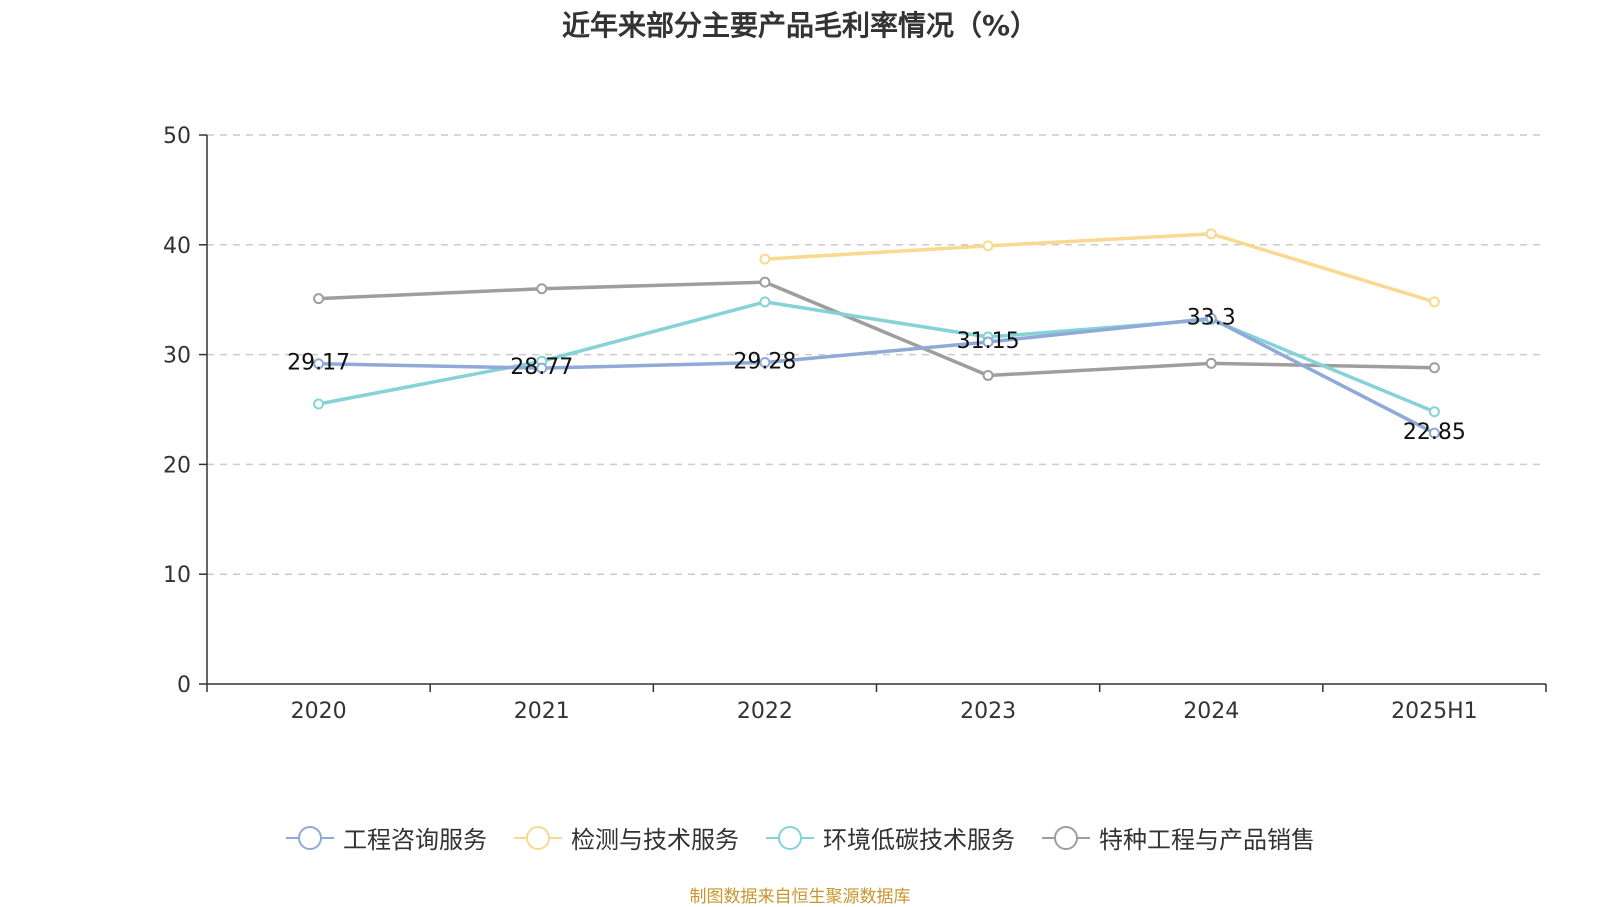 Image resolution: width=1600 pixels, height=907 pixels. Describe the element at coordinates (800, 25) in the screenshot. I see `chart-title: 近年来部分主要产品毛利率情况（%）` at that location.